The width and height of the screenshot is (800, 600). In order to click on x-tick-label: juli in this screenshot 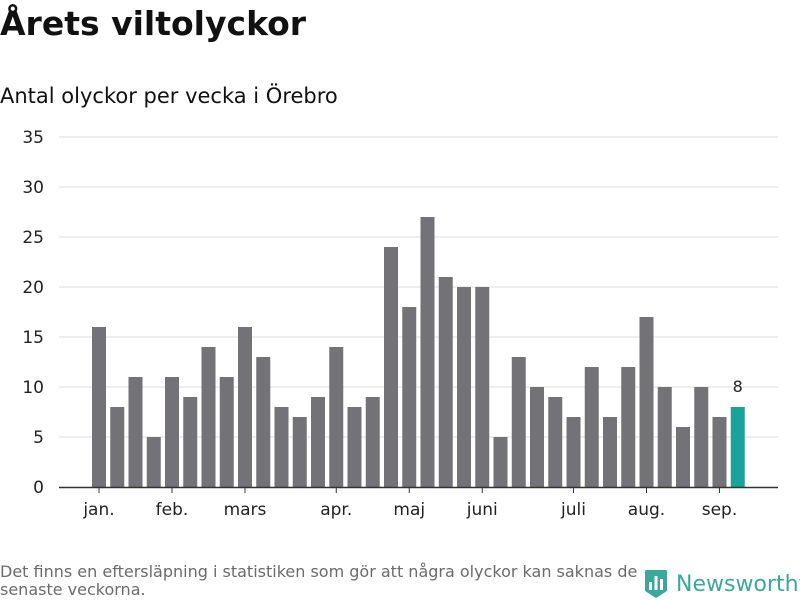, I will do `click(573, 510)`.